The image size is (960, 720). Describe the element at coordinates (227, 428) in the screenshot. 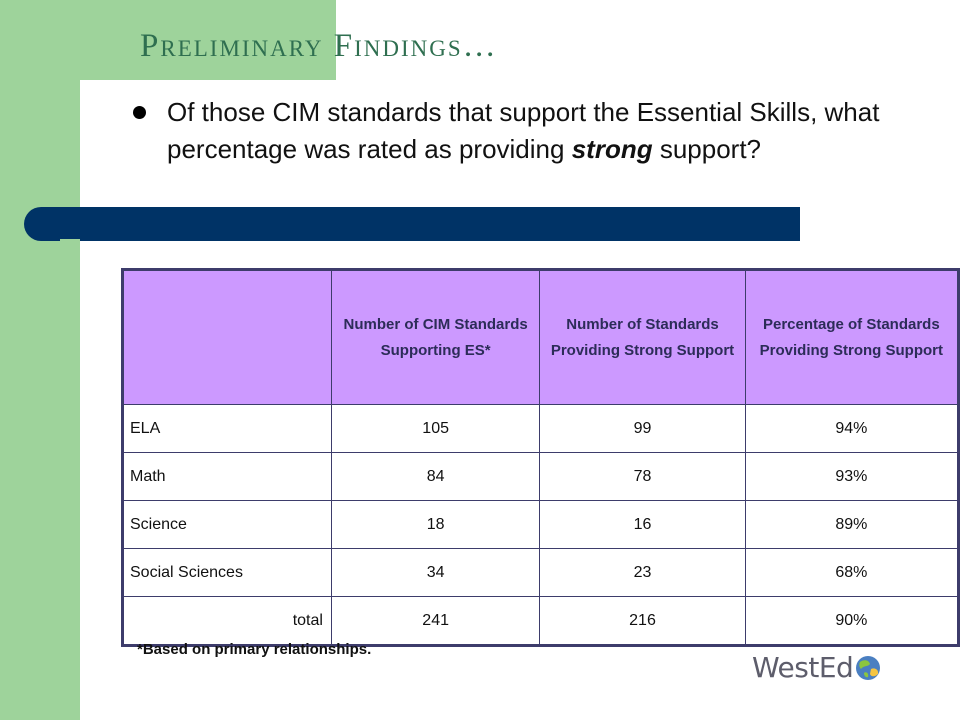

I see `subject-cell: ELA` at that location.